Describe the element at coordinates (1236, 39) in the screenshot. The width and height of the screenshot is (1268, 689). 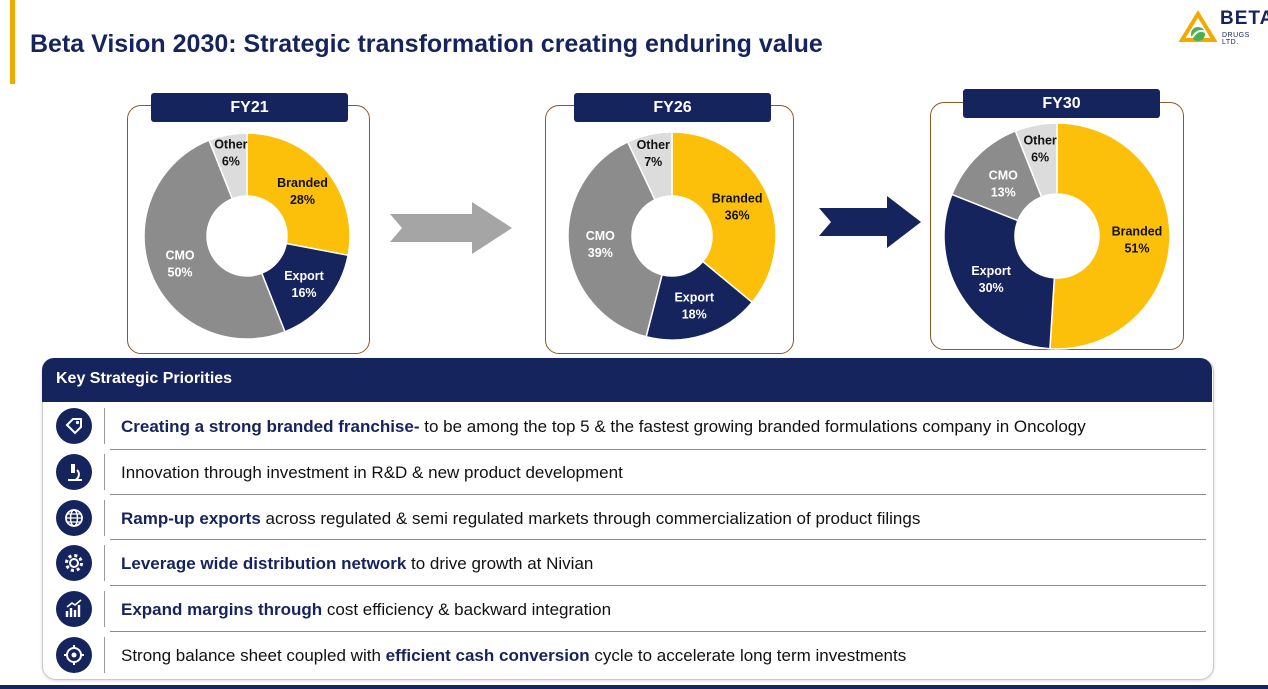
I see `logo-subtitle: DRUGS LTD.` at that location.